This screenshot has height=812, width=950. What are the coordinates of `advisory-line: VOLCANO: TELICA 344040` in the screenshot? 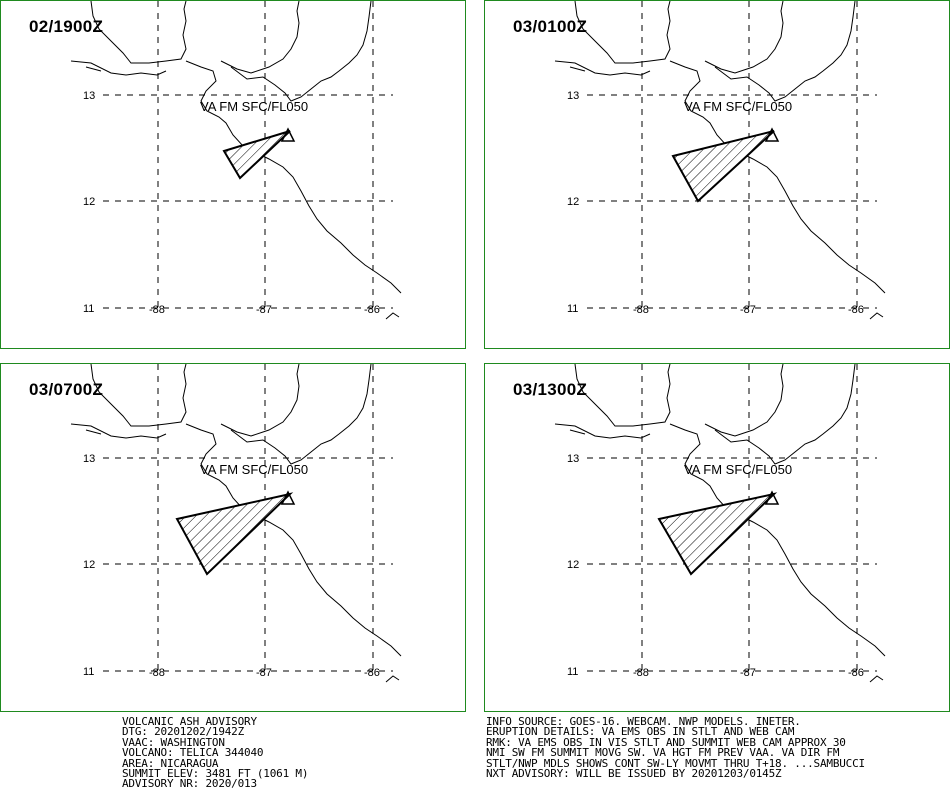 It's located at (193, 753).